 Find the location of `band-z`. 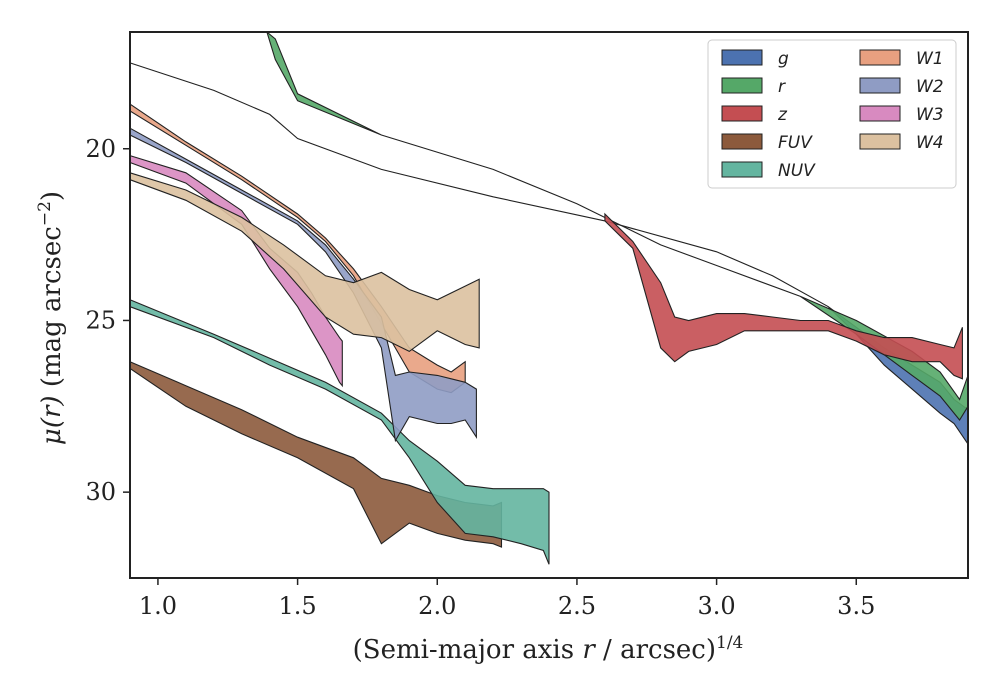

band-z is located at coordinates (783, 296).